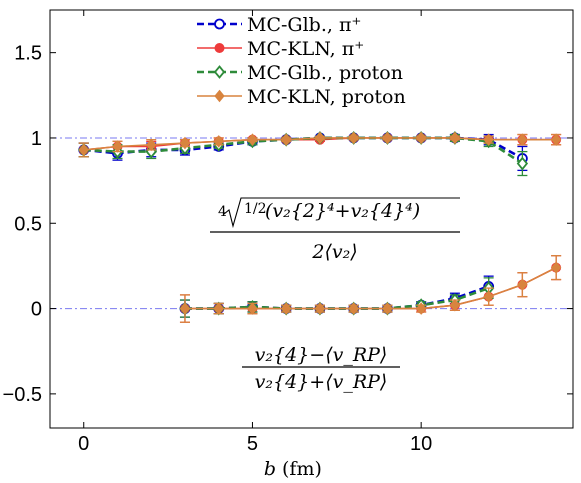 The height and width of the screenshot is (483, 581). Describe the element at coordinates (28, 224) in the screenshot. I see `y-tick-label: 0.5` at that location.